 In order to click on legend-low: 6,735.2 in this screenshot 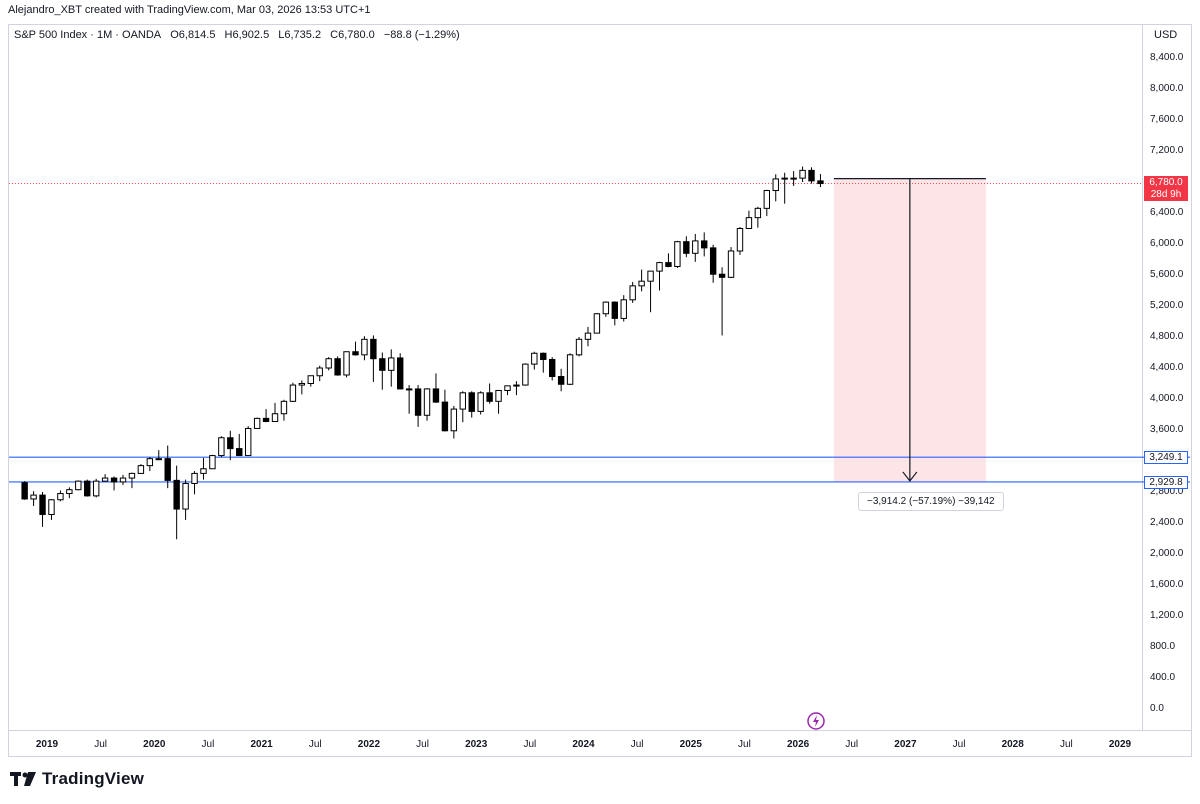, I will do `click(303, 35)`.